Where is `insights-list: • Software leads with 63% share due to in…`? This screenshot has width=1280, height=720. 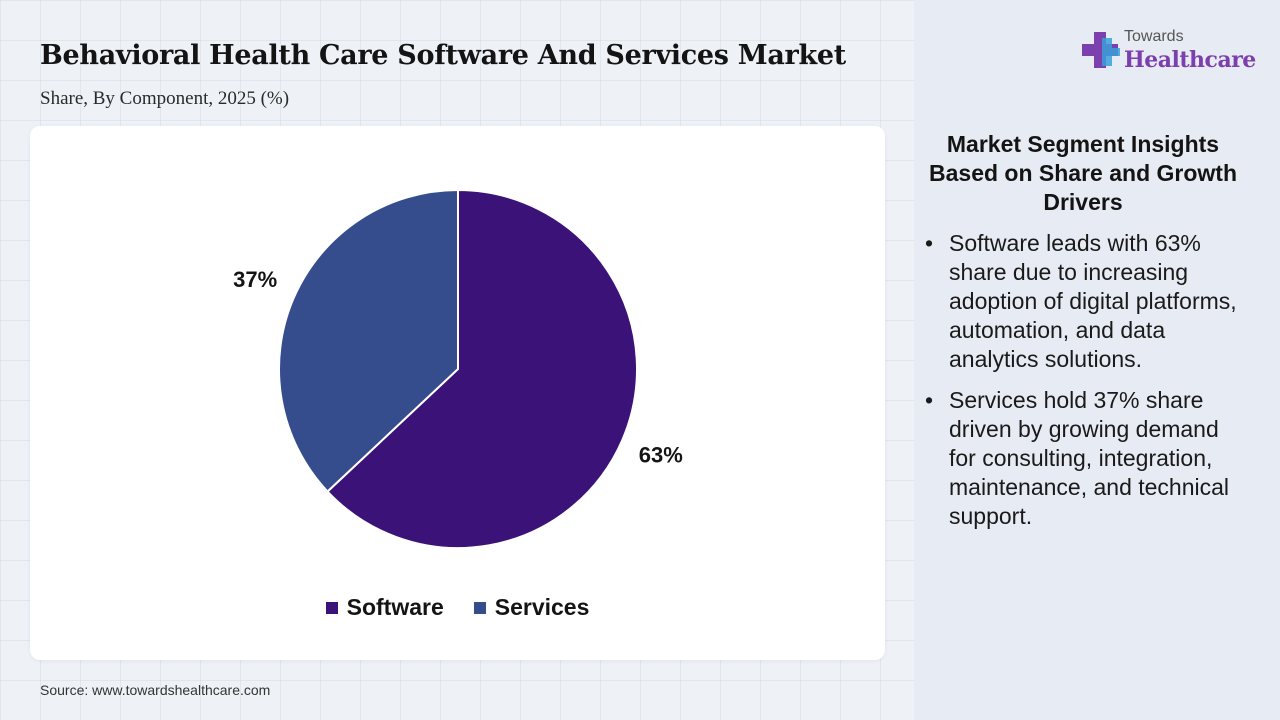
insights-list: • Software leads with 63% share due to in… is located at coordinates (1085, 386).